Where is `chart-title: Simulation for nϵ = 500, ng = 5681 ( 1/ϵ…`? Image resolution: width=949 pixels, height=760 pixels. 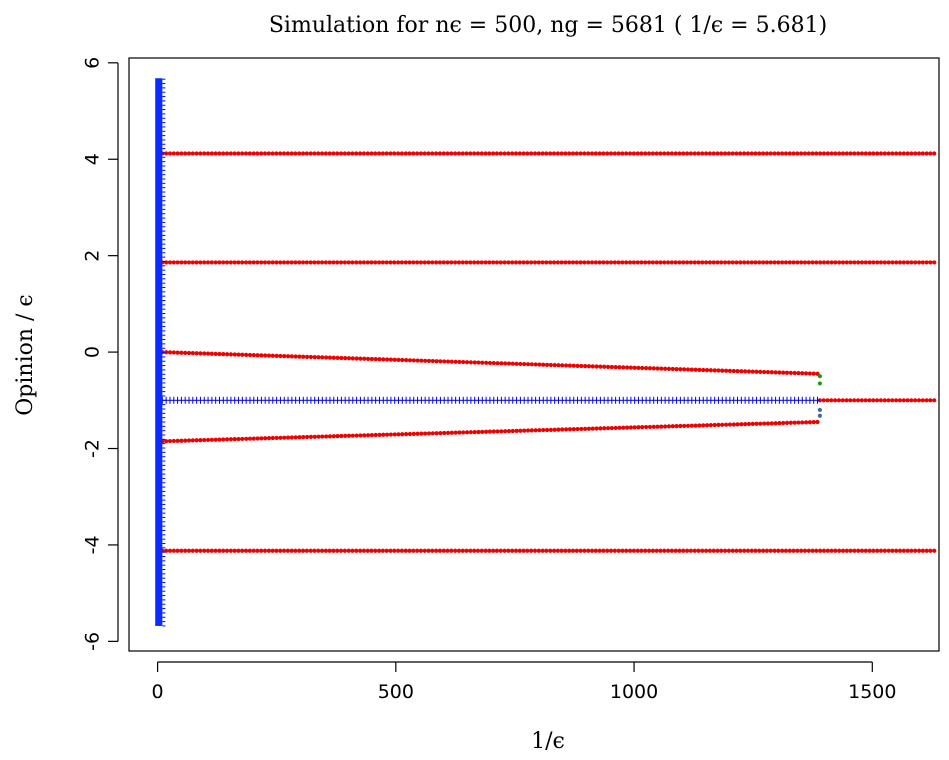
chart-title: Simulation for nϵ = 500, ng = 5681 ( 1/ϵ… is located at coordinates (548, 25).